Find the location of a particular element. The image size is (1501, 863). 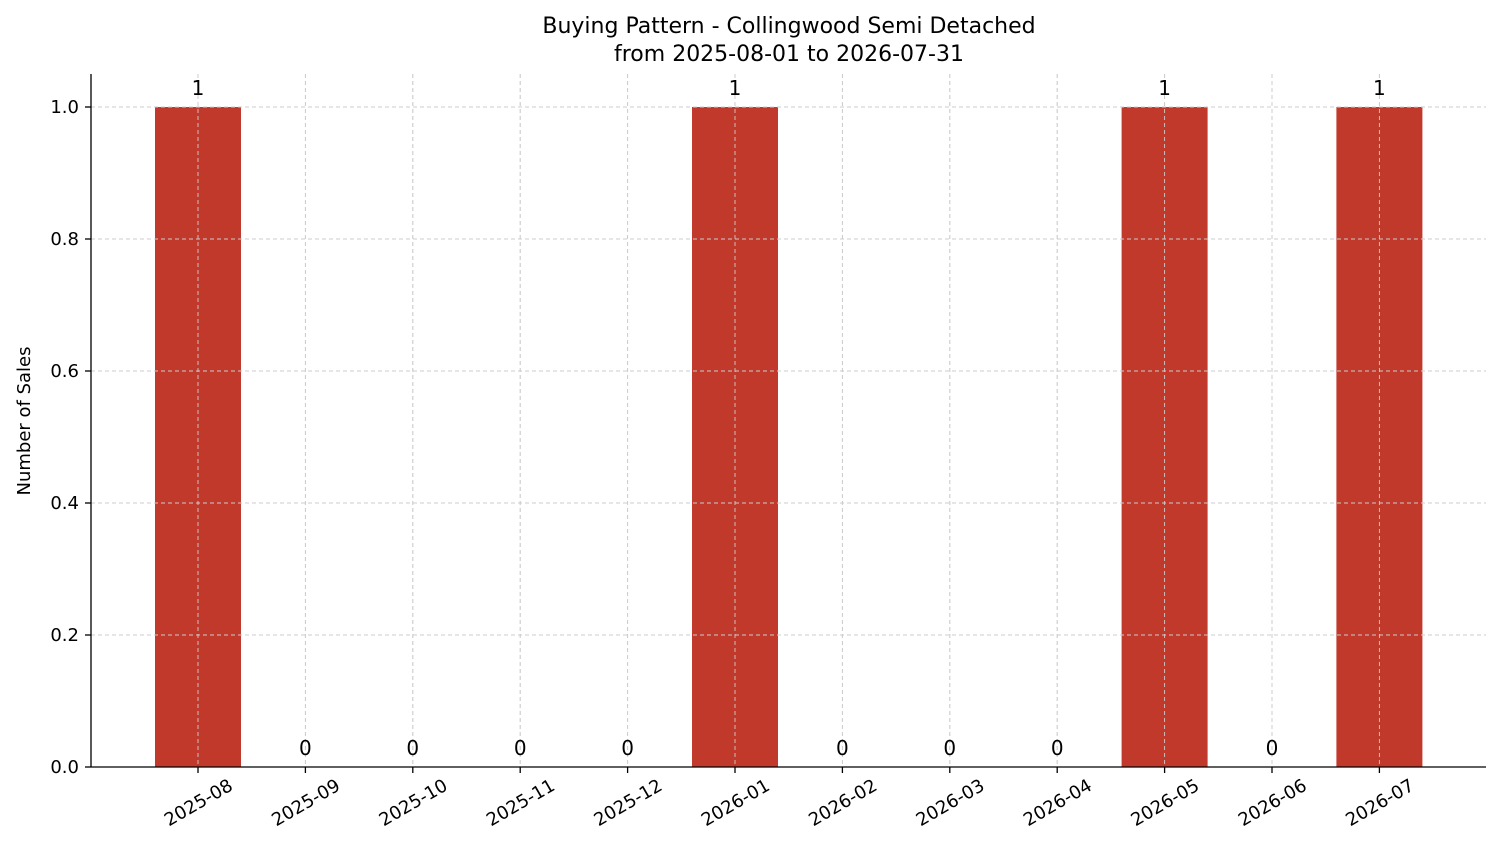

chart-subtitle: from 2025-08-01 to 2026-07-31 is located at coordinates (789, 54).